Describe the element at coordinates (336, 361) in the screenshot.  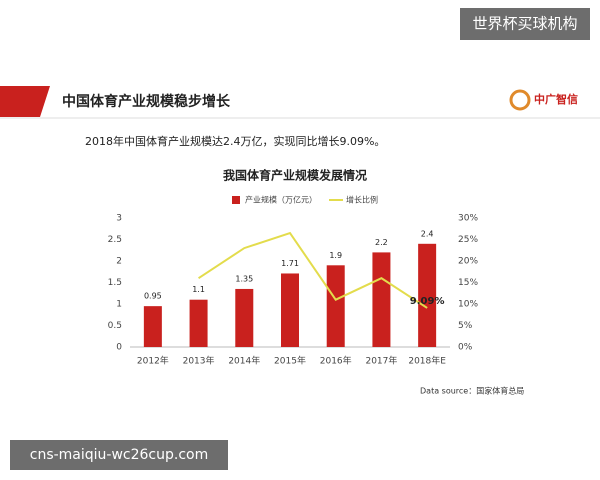
I see `x-tick-label: 2016年` at that location.